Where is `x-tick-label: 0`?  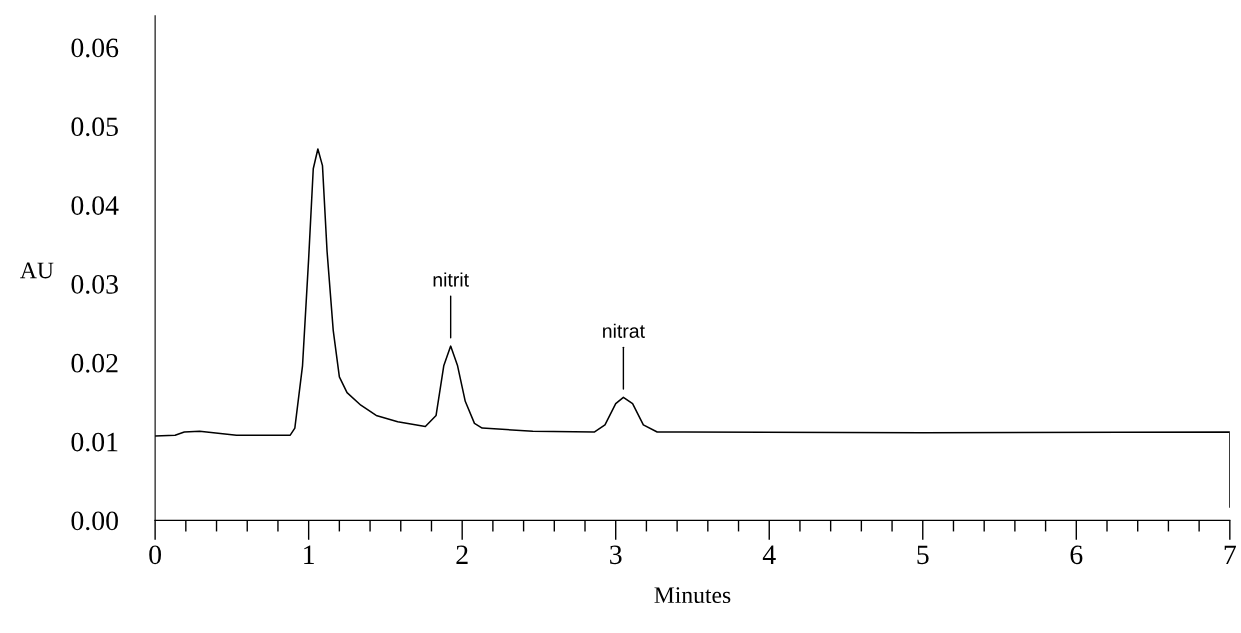 x-tick-label: 0 is located at coordinates (155, 555).